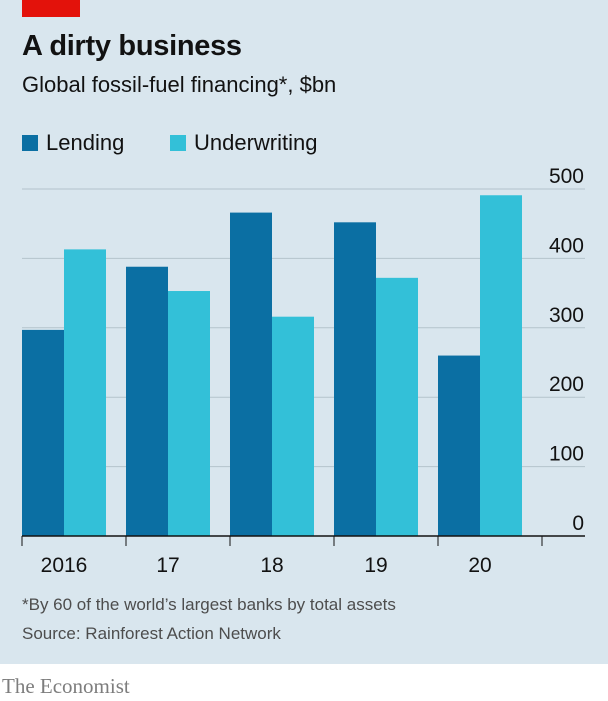 This screenshot has height=701, width=608. I want to click on y-tick-label: 400, so click(566, 245).